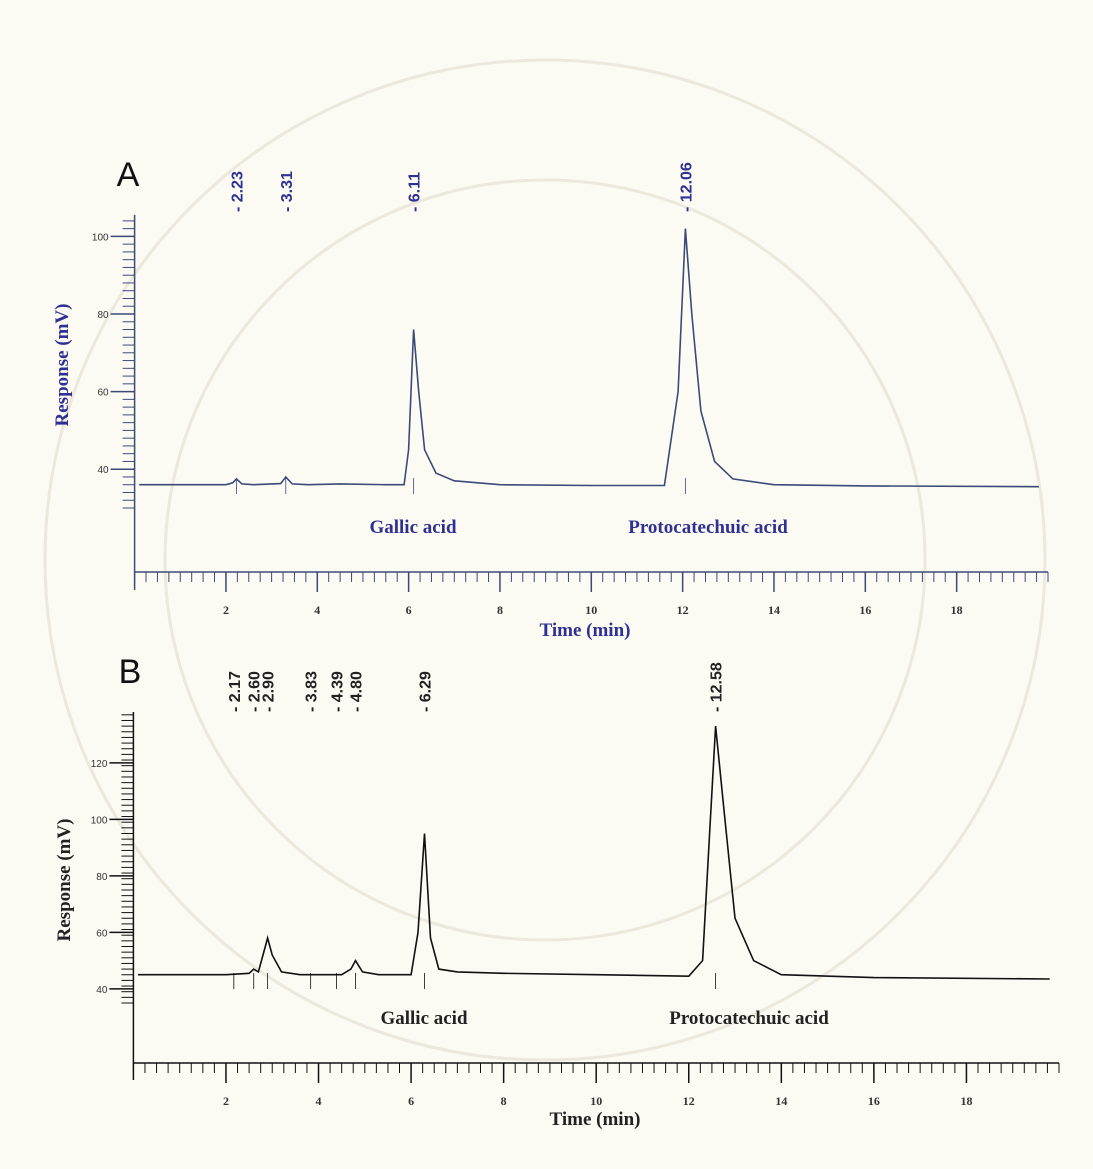 This screenshot has height=1169, width=1093. What do you see at coordinates (99, 764) in the screenshot?
I see `y-tick-label: 120` at bounding box center [99, 764].